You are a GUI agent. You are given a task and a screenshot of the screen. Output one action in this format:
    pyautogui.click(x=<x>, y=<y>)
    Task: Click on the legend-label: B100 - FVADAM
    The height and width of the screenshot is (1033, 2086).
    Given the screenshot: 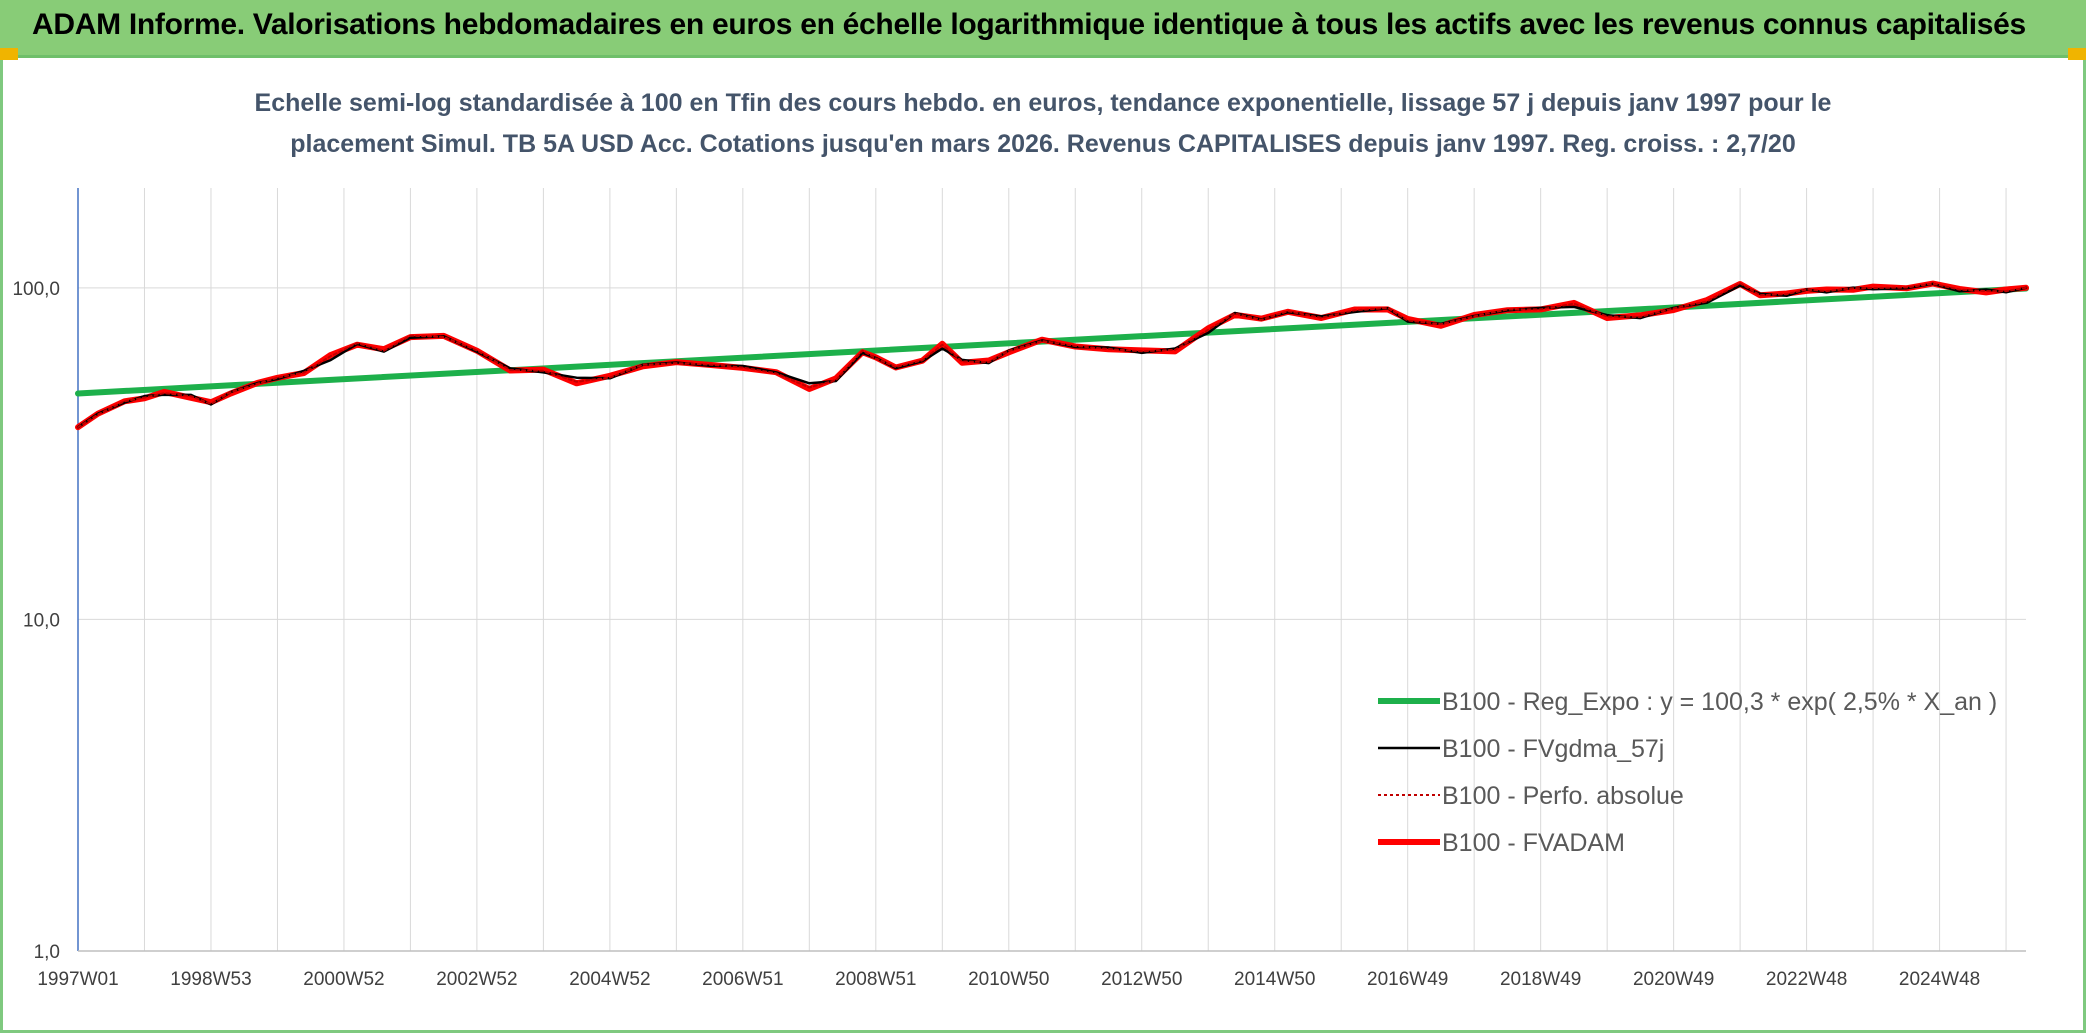 What is the action you would take?
    pyautogui.click(x=1533, y=843)
    